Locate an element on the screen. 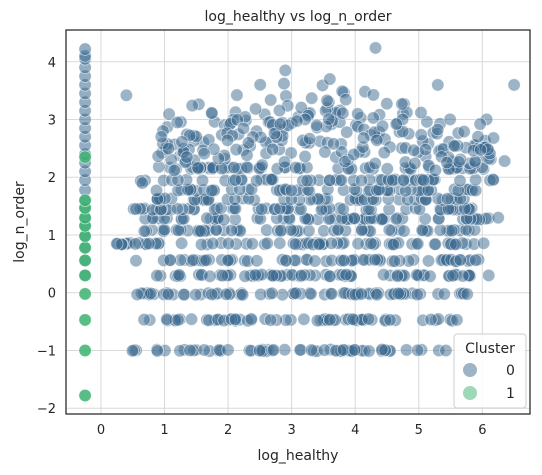 Image resolution: width=542 pixels, height=475 pixels. x-tick-label: 2 is located at coordinates (228, 430).